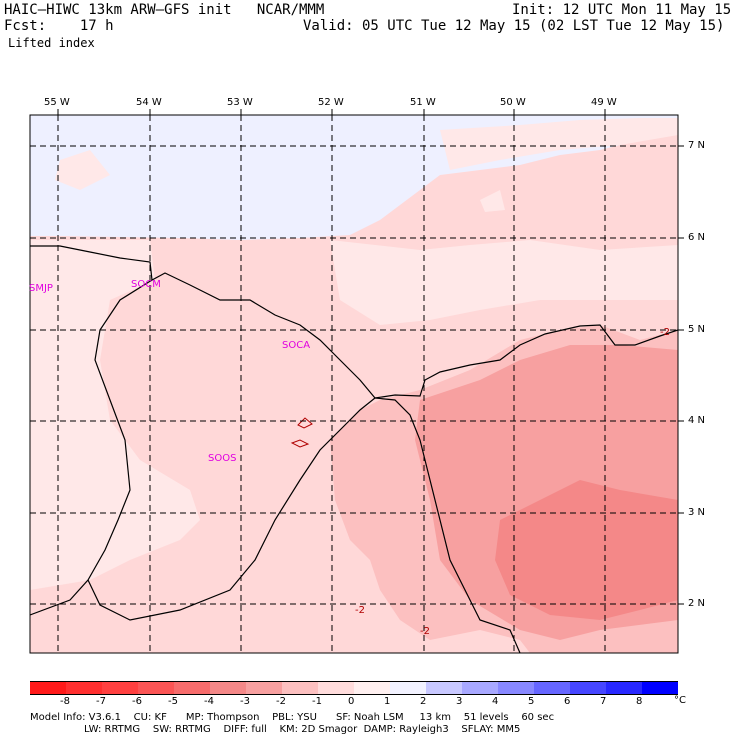  Describe the element at coordinates (281, 701) in the screenshot. I see `colorbar-tick: -2` at that location.